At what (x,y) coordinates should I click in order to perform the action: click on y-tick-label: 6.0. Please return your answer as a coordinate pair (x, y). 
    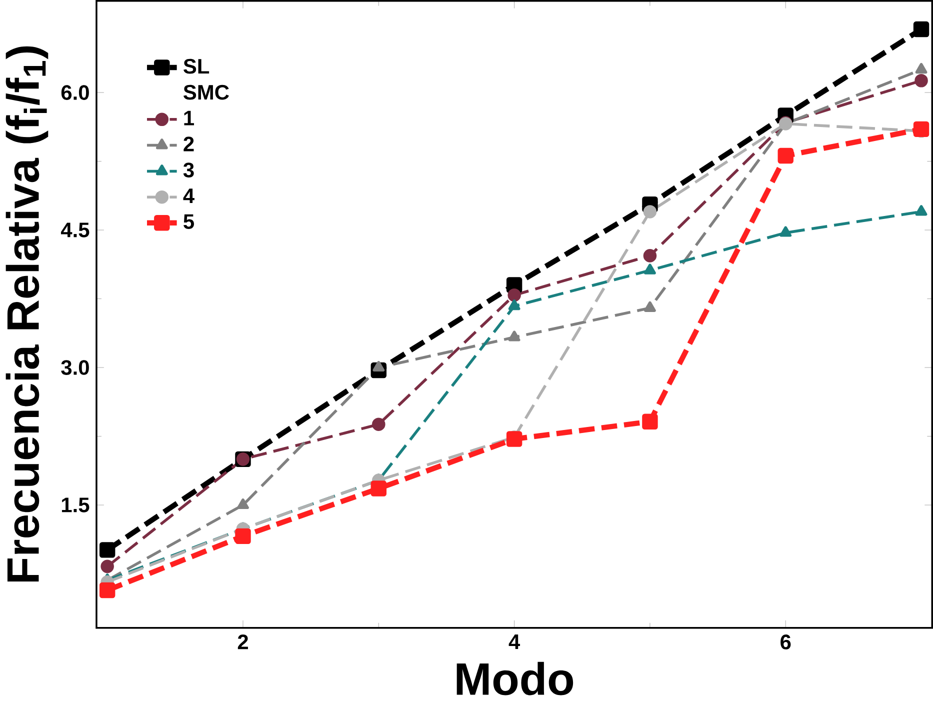
    Looking at the image, I should click on (75, 92).